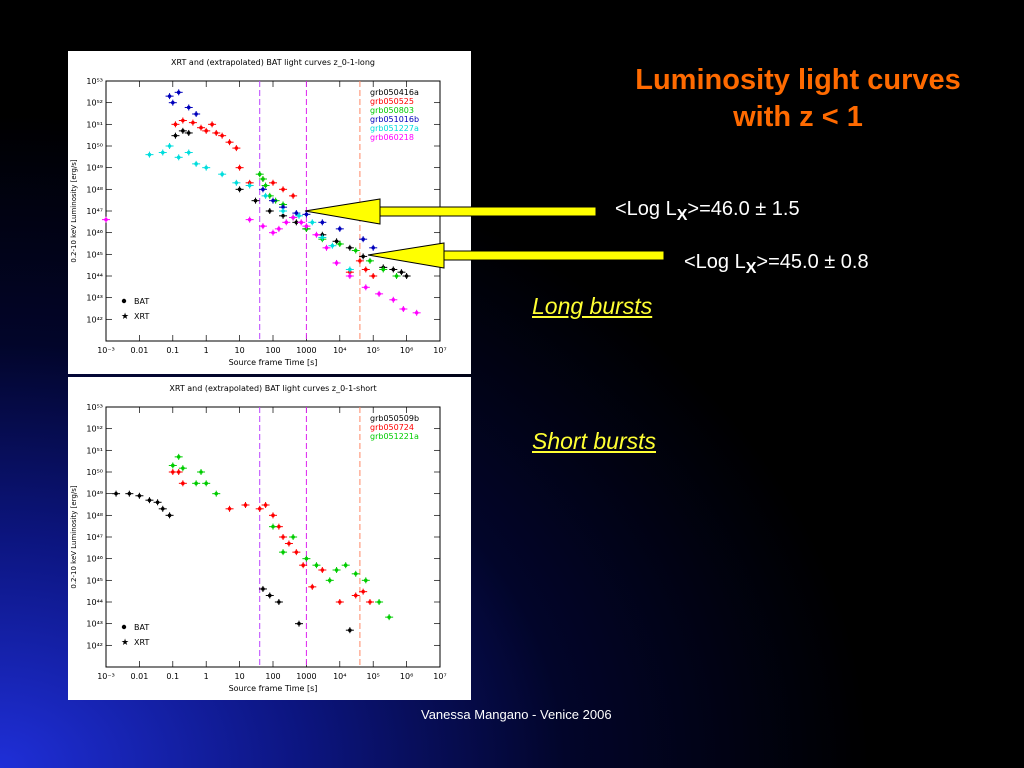 Image resolution: width=1024 pixels, height=768 pixels. What do you see at coordinates (125, 317) in the screenshot?
I see `long-legend-xrt-marker: ★` at bounding box center [125, 317].